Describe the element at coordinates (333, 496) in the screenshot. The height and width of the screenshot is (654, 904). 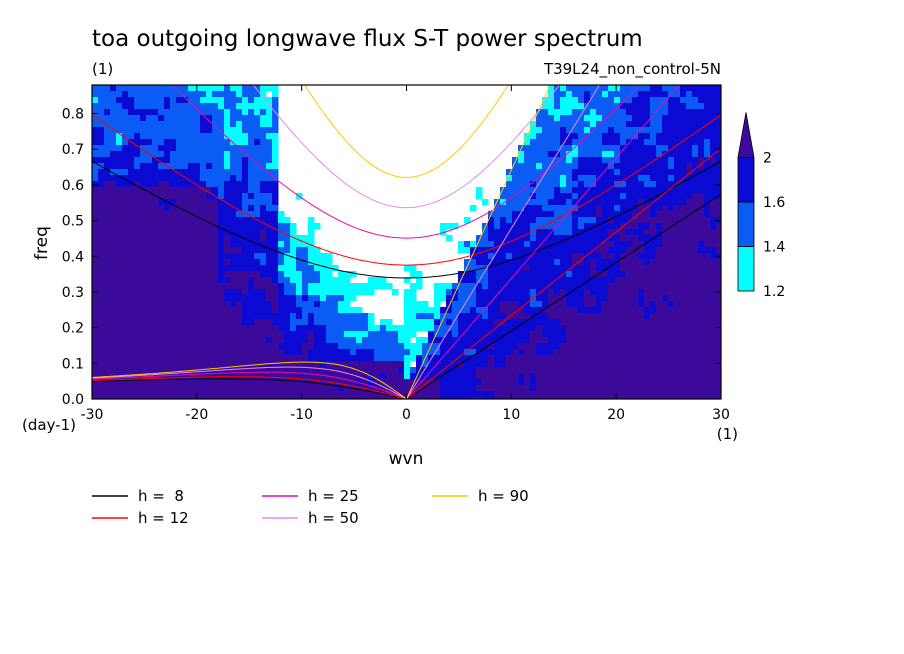
I see `legend-label: h = 25` at that location.